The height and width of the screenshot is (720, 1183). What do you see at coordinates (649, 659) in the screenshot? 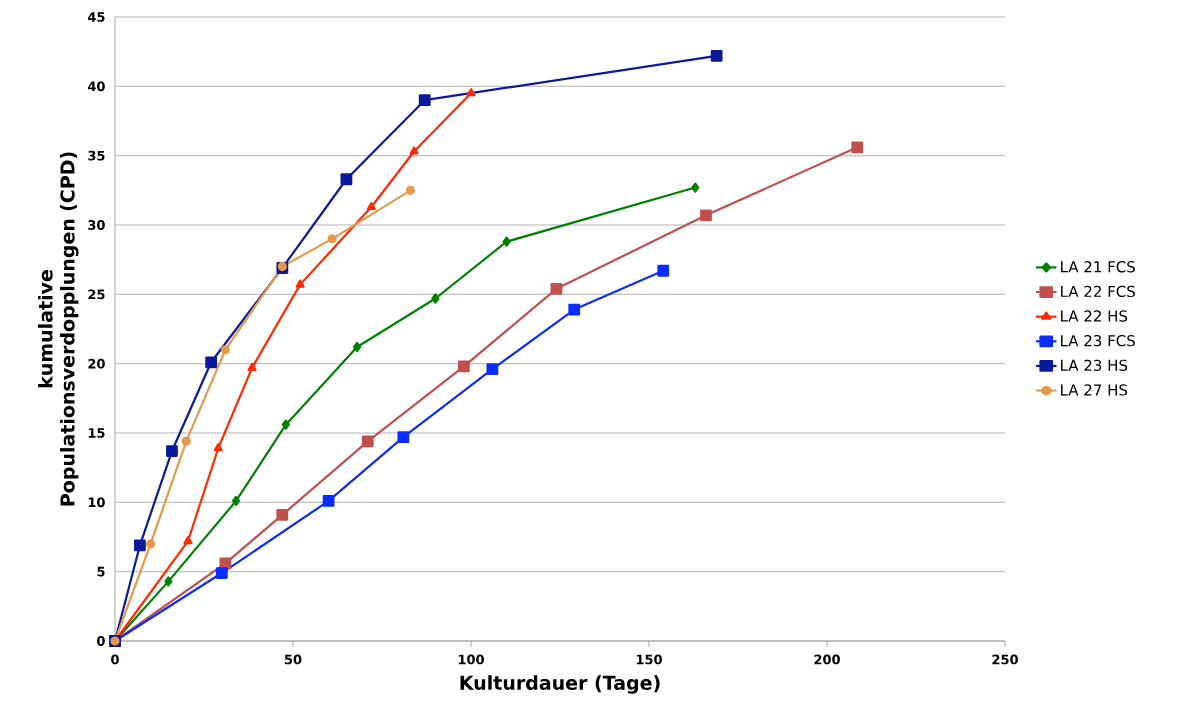
I see `x-tick-label: 150` at bounding box center [649, 659].